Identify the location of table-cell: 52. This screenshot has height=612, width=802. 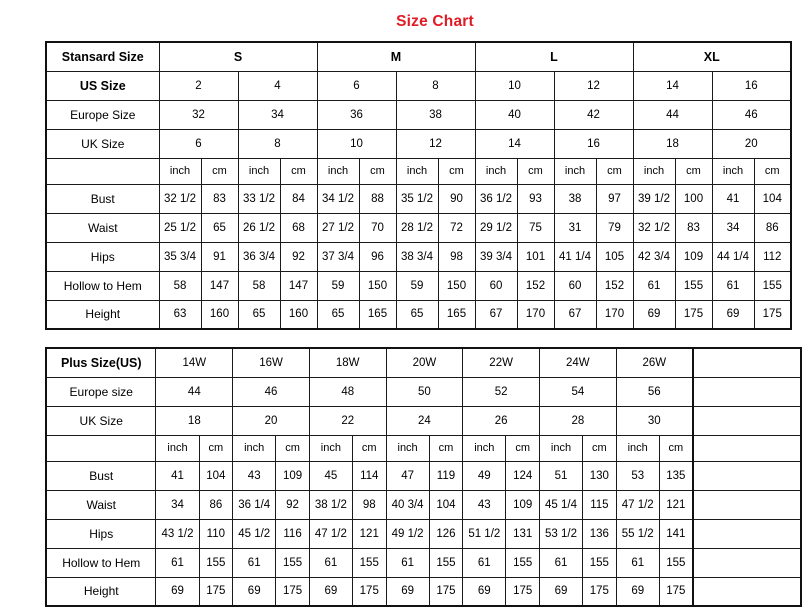
(501, 391).